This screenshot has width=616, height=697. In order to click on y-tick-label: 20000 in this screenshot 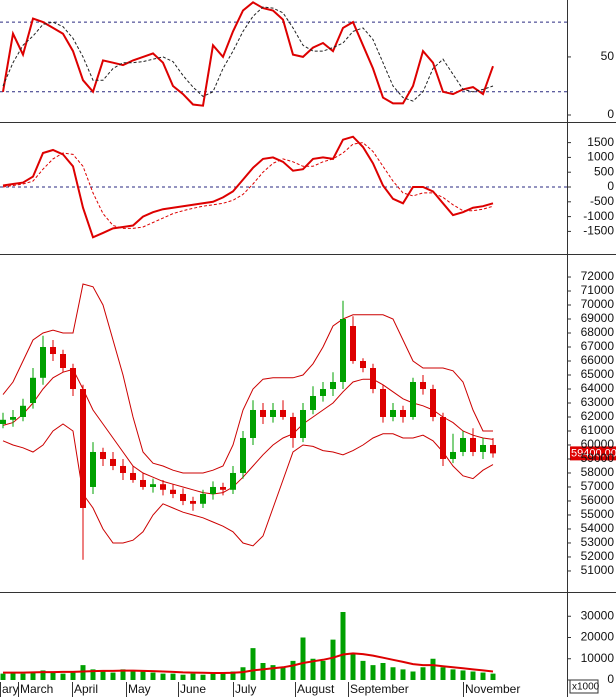, I will do `click(598, 637)`.